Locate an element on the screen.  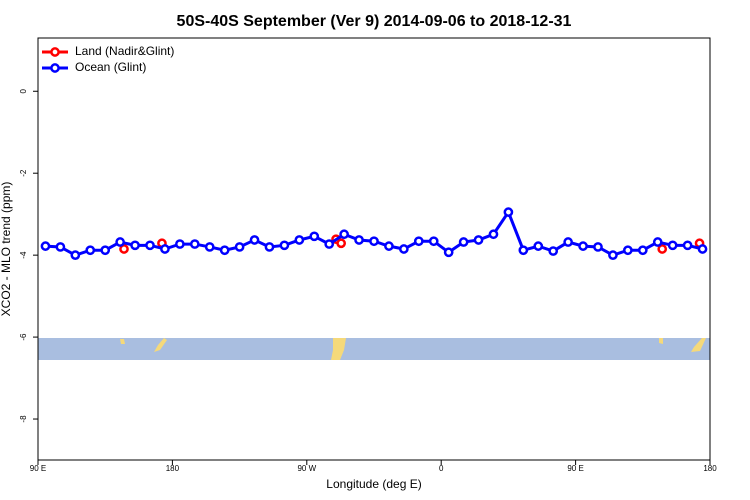
y-tick-label: -2 is located at coordinates (23, 173).